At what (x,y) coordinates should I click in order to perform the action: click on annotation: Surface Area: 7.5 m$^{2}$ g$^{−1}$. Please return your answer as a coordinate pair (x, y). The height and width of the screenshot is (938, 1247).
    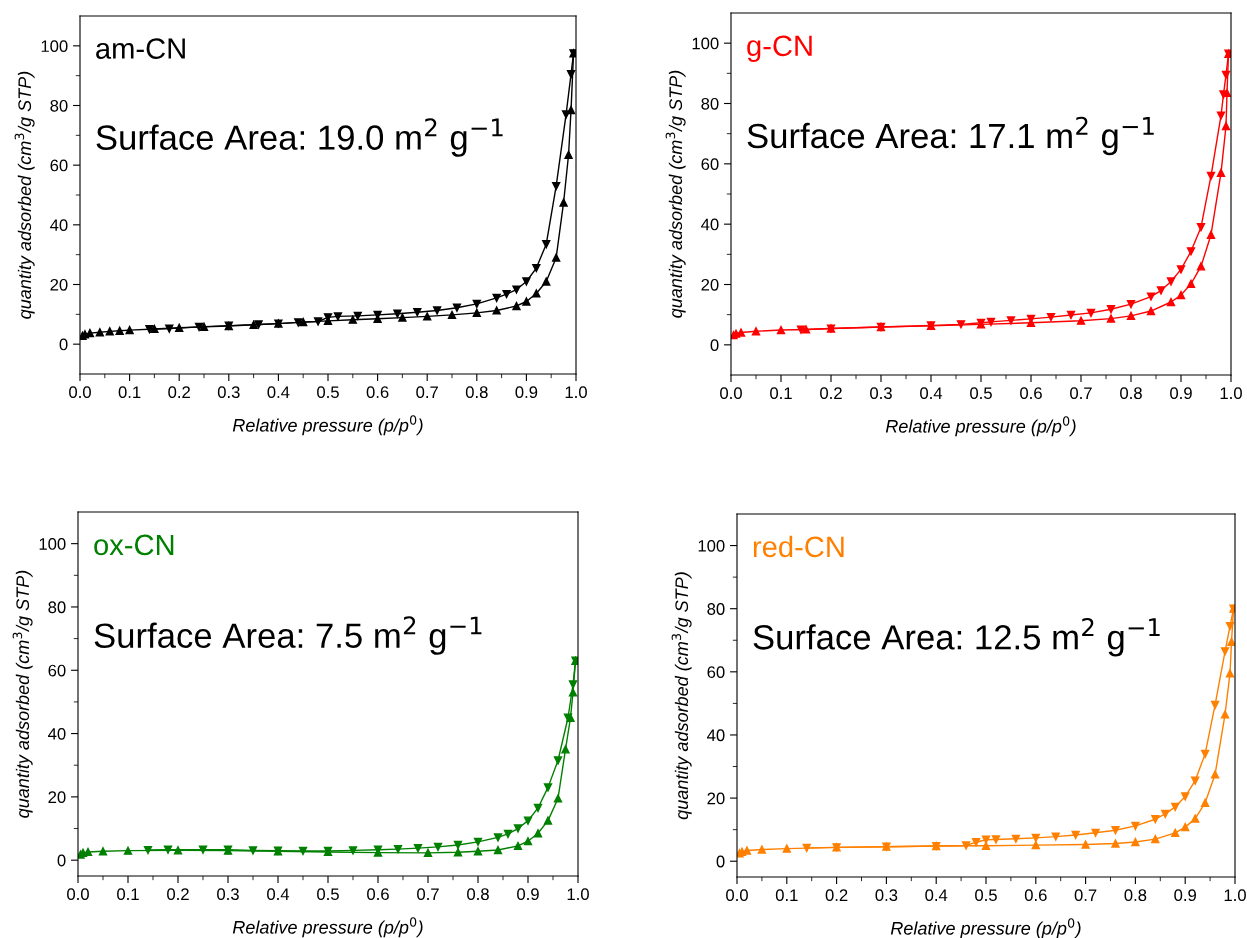
    Looking at the image, I should click on (288, 635).